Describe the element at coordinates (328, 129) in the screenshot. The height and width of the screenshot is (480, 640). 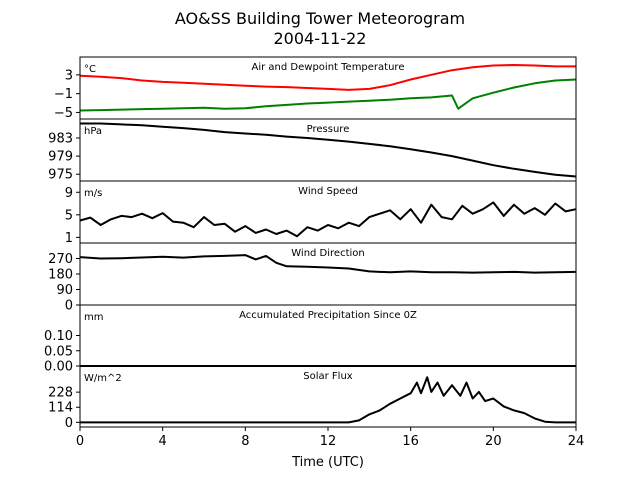
I see `panel-2-title: Pressure` at that location.